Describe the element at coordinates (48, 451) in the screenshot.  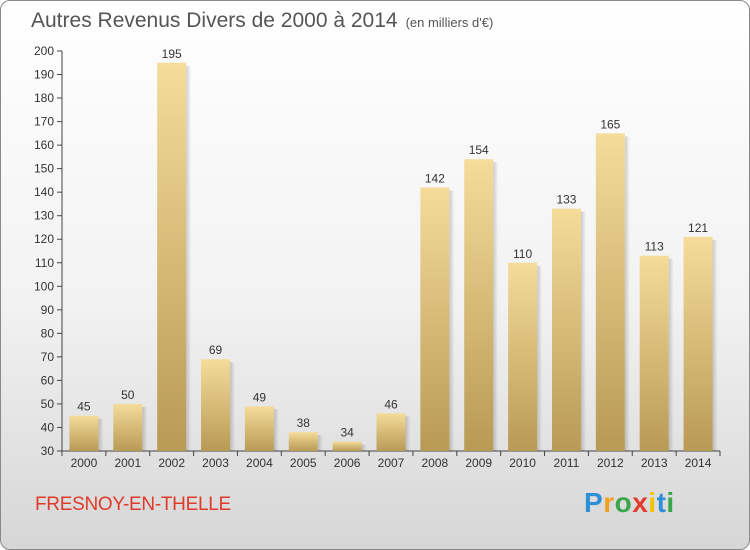
I see `y-tick-label: 30` at that location.